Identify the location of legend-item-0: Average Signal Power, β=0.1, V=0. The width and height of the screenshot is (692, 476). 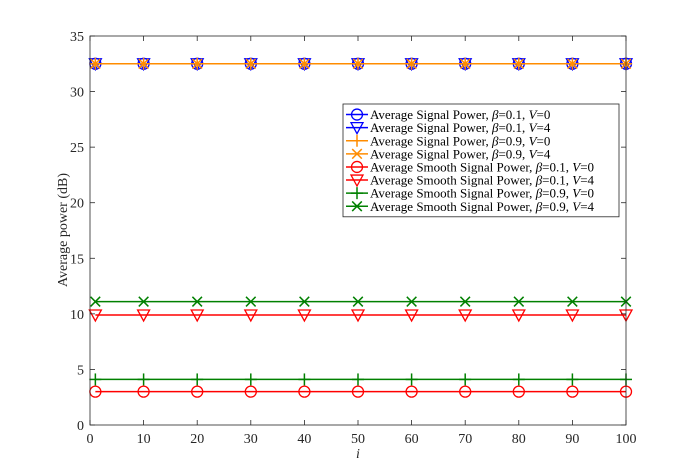
(448, 114).